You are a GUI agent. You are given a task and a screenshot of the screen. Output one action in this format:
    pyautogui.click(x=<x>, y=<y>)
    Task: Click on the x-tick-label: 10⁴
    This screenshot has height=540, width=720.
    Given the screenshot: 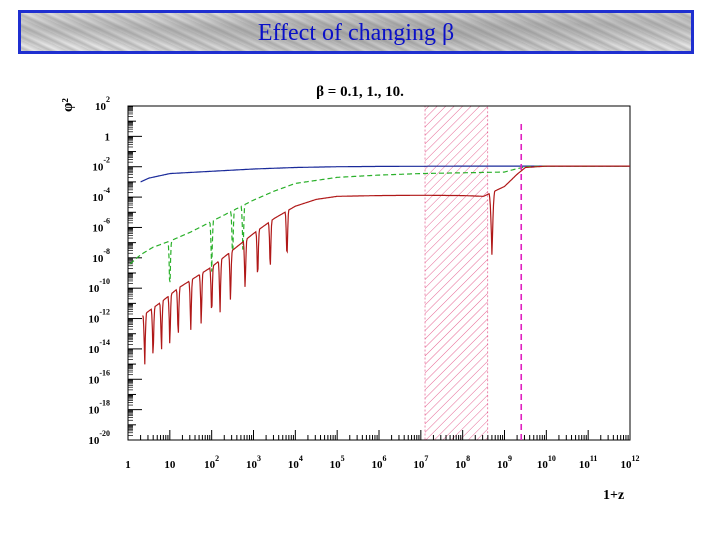 What is the action you would take?
    pyautogui.click(x=295, y=462)
    